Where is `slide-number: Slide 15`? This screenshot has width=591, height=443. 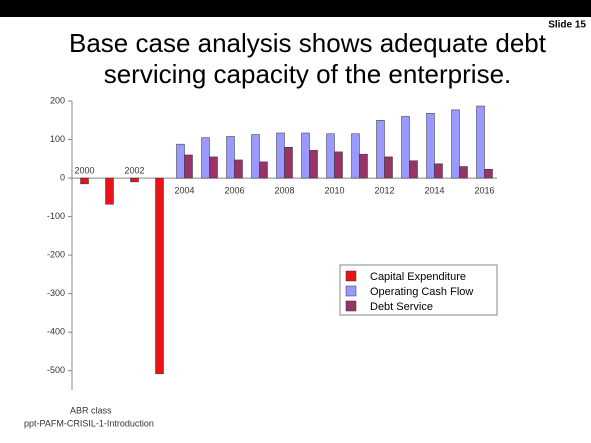
slide-number: Slide 15 is located at coordinates (567, 25).